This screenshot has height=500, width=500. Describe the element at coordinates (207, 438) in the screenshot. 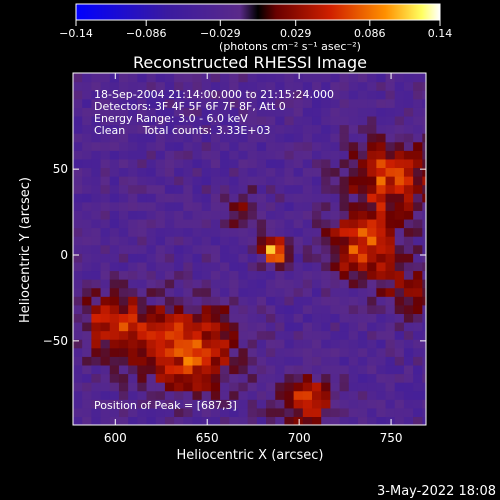

I see `x-tick-label: 650` at that location.